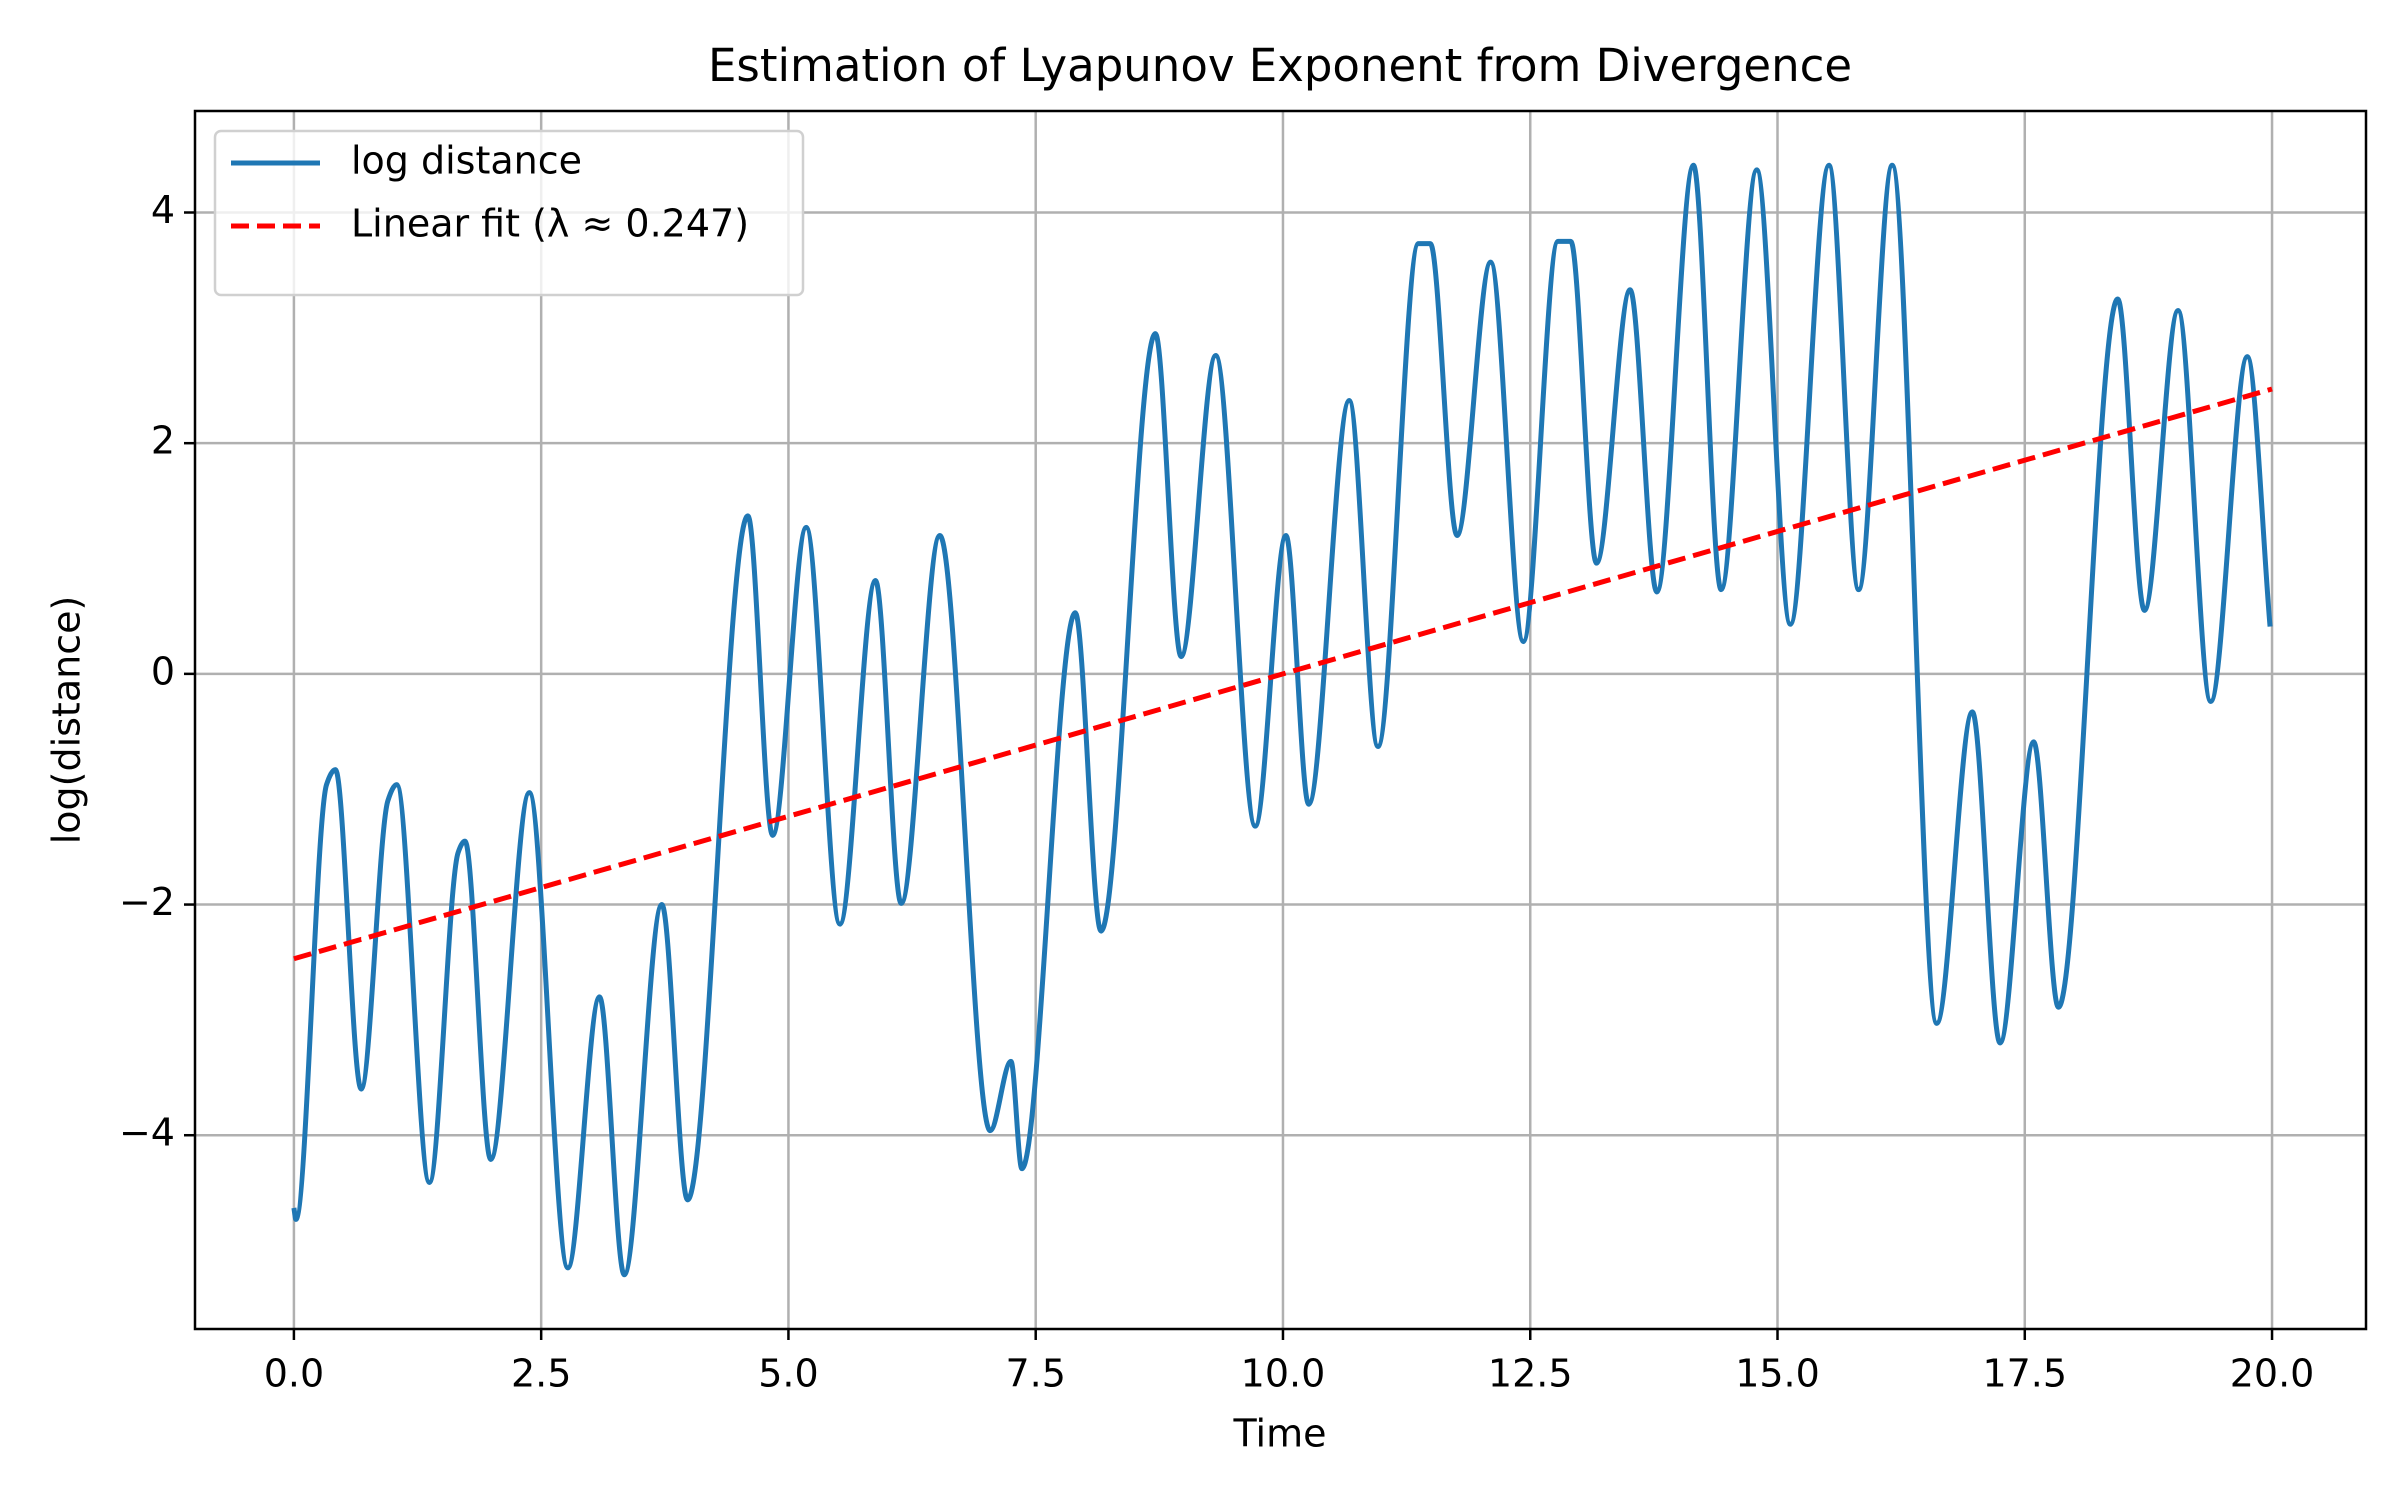 Image resolution: width=2400 pixels, height=1500 pixels. What do you see at coordinates (163, 210) in the screenshot?
I see `y-tick-label: 4` at bounding box center [163, 210].